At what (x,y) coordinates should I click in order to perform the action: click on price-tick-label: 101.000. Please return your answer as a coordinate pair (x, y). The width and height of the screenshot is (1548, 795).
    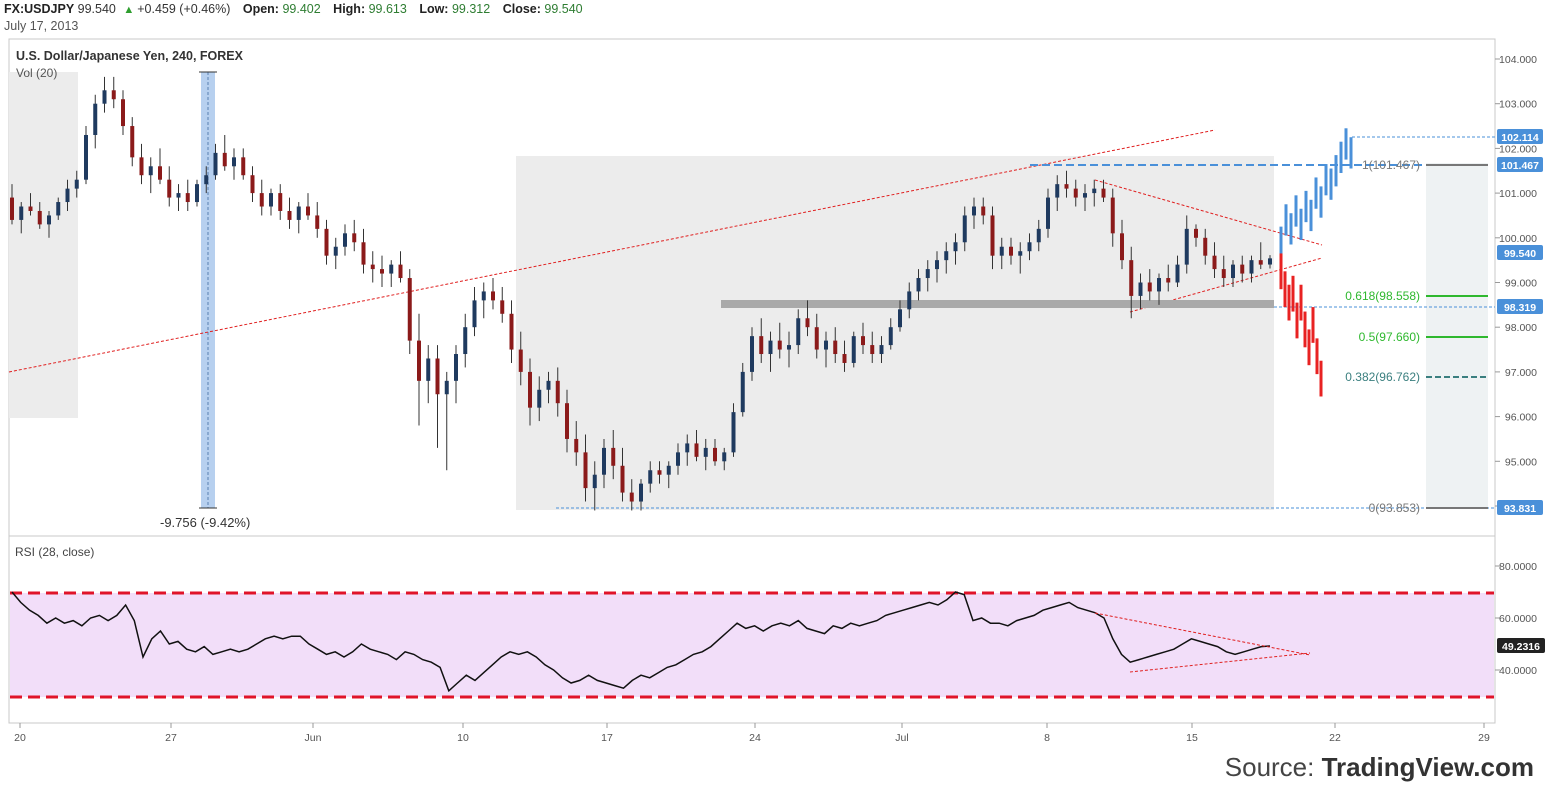
    Looking at the image, I should click on (1518, 194).